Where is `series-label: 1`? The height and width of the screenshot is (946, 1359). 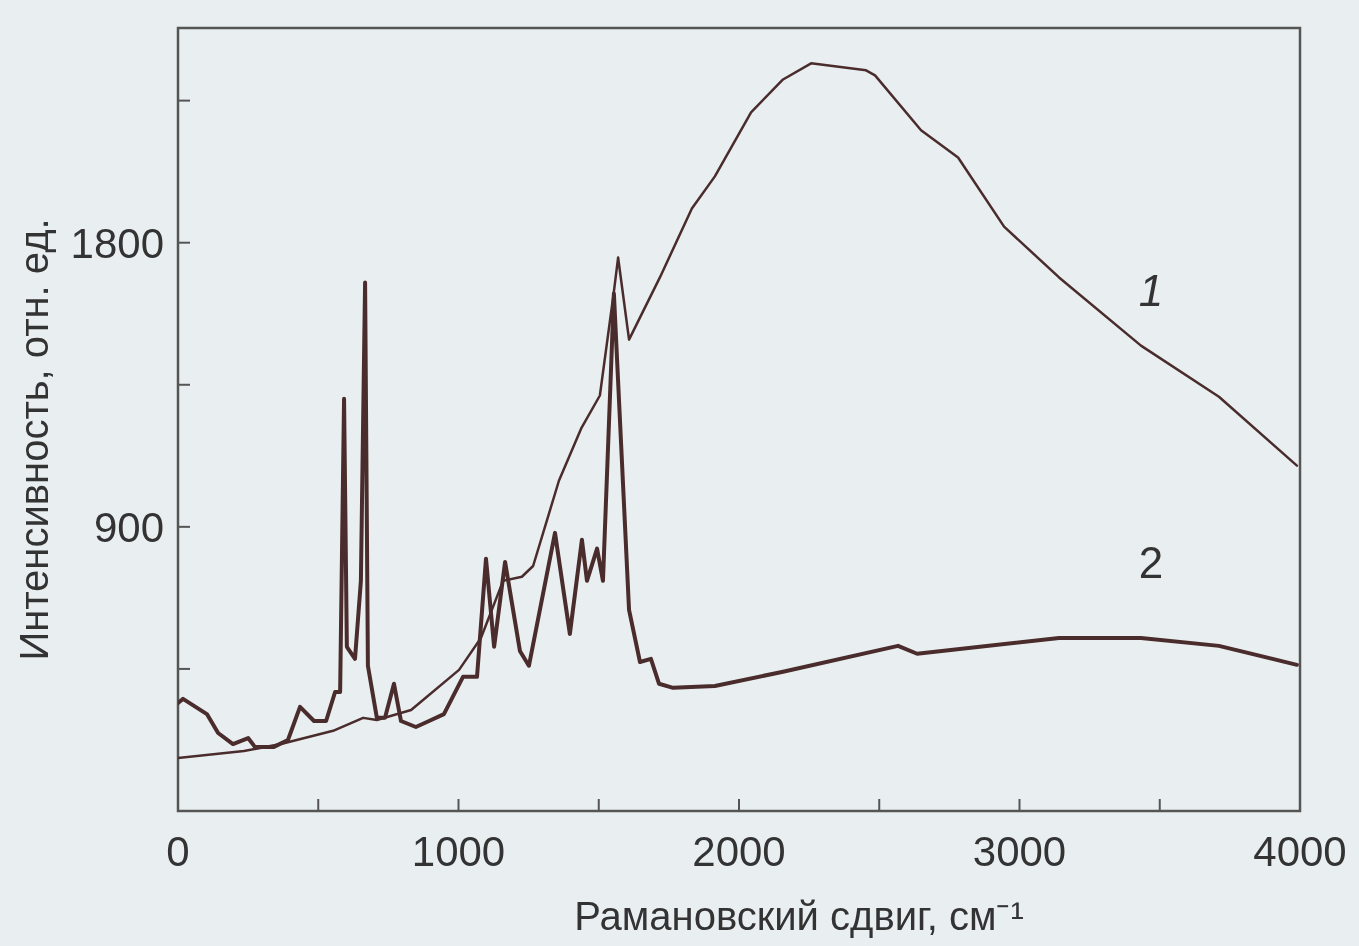 series-label: 1 is located at coordinates (1151, 290).